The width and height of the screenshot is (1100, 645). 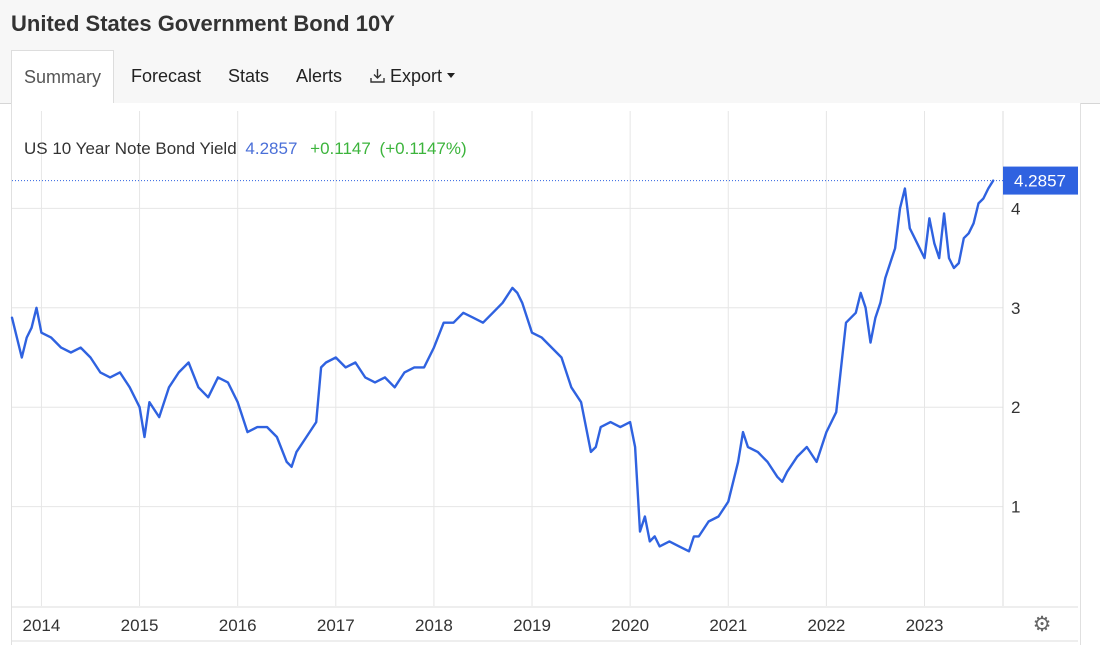 I want to click on y-tick-label: 4, so click(x=1015, y=208).